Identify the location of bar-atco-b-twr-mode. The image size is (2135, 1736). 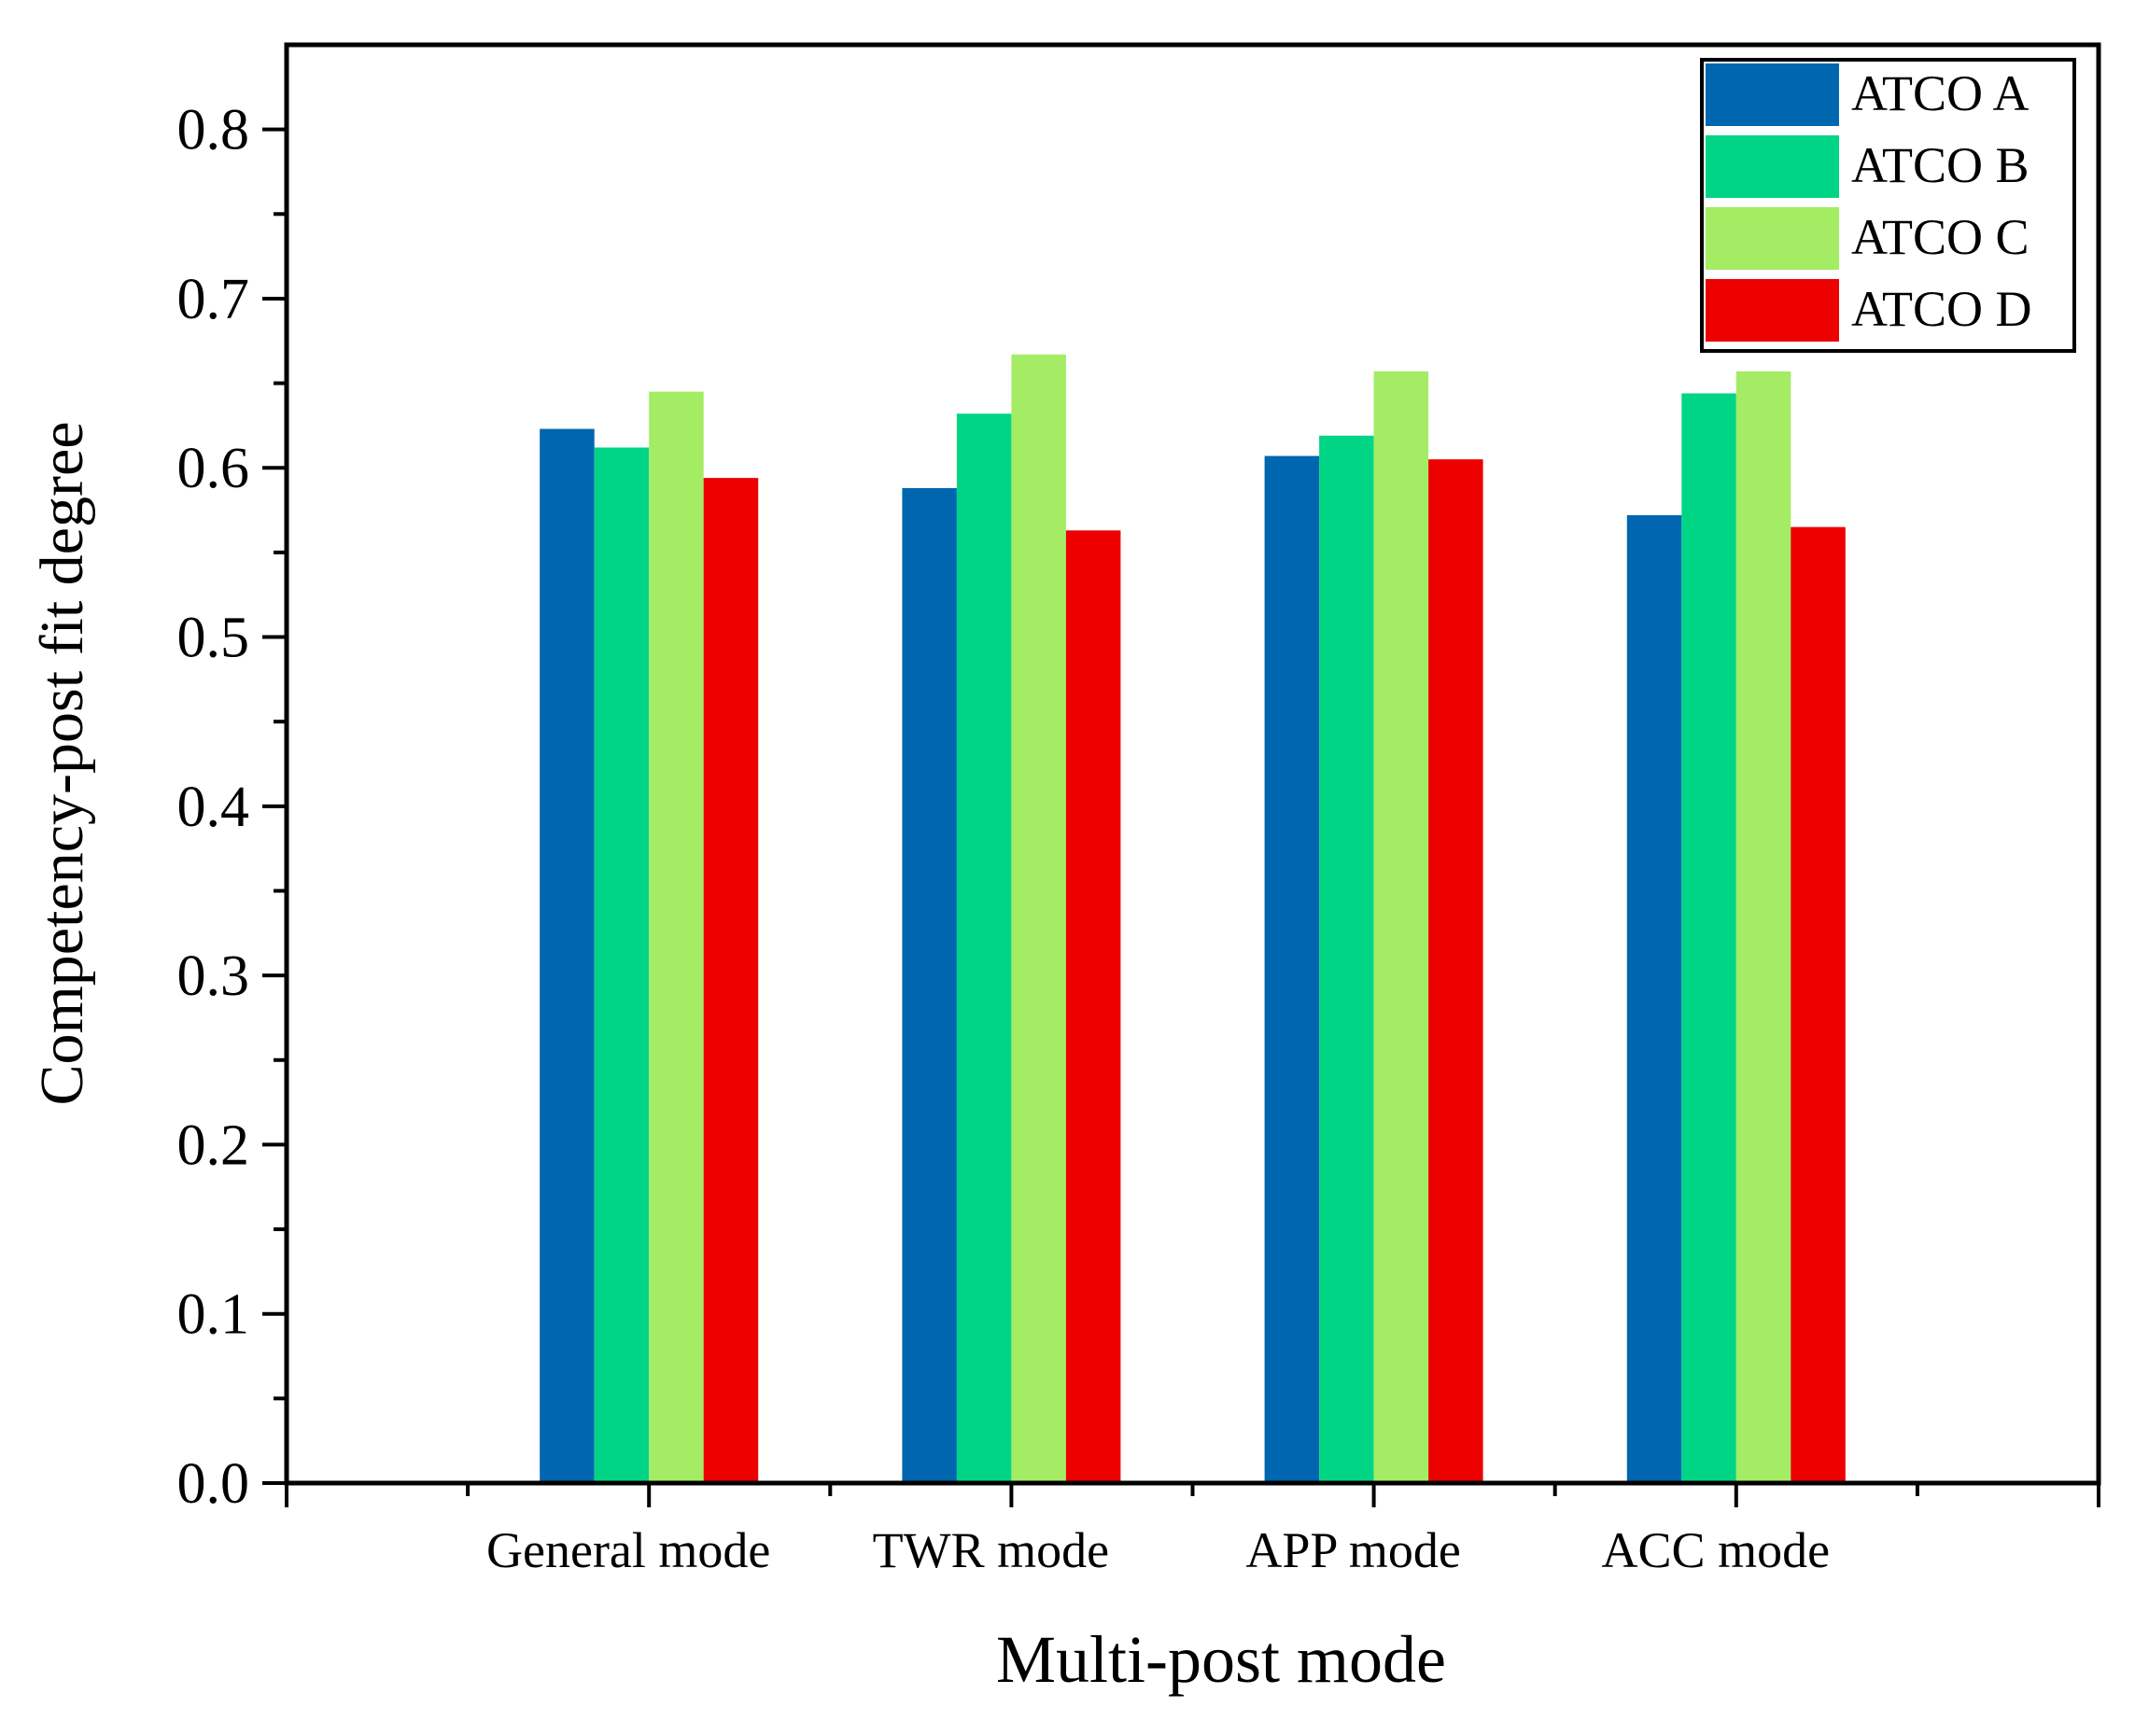
(984, 948).